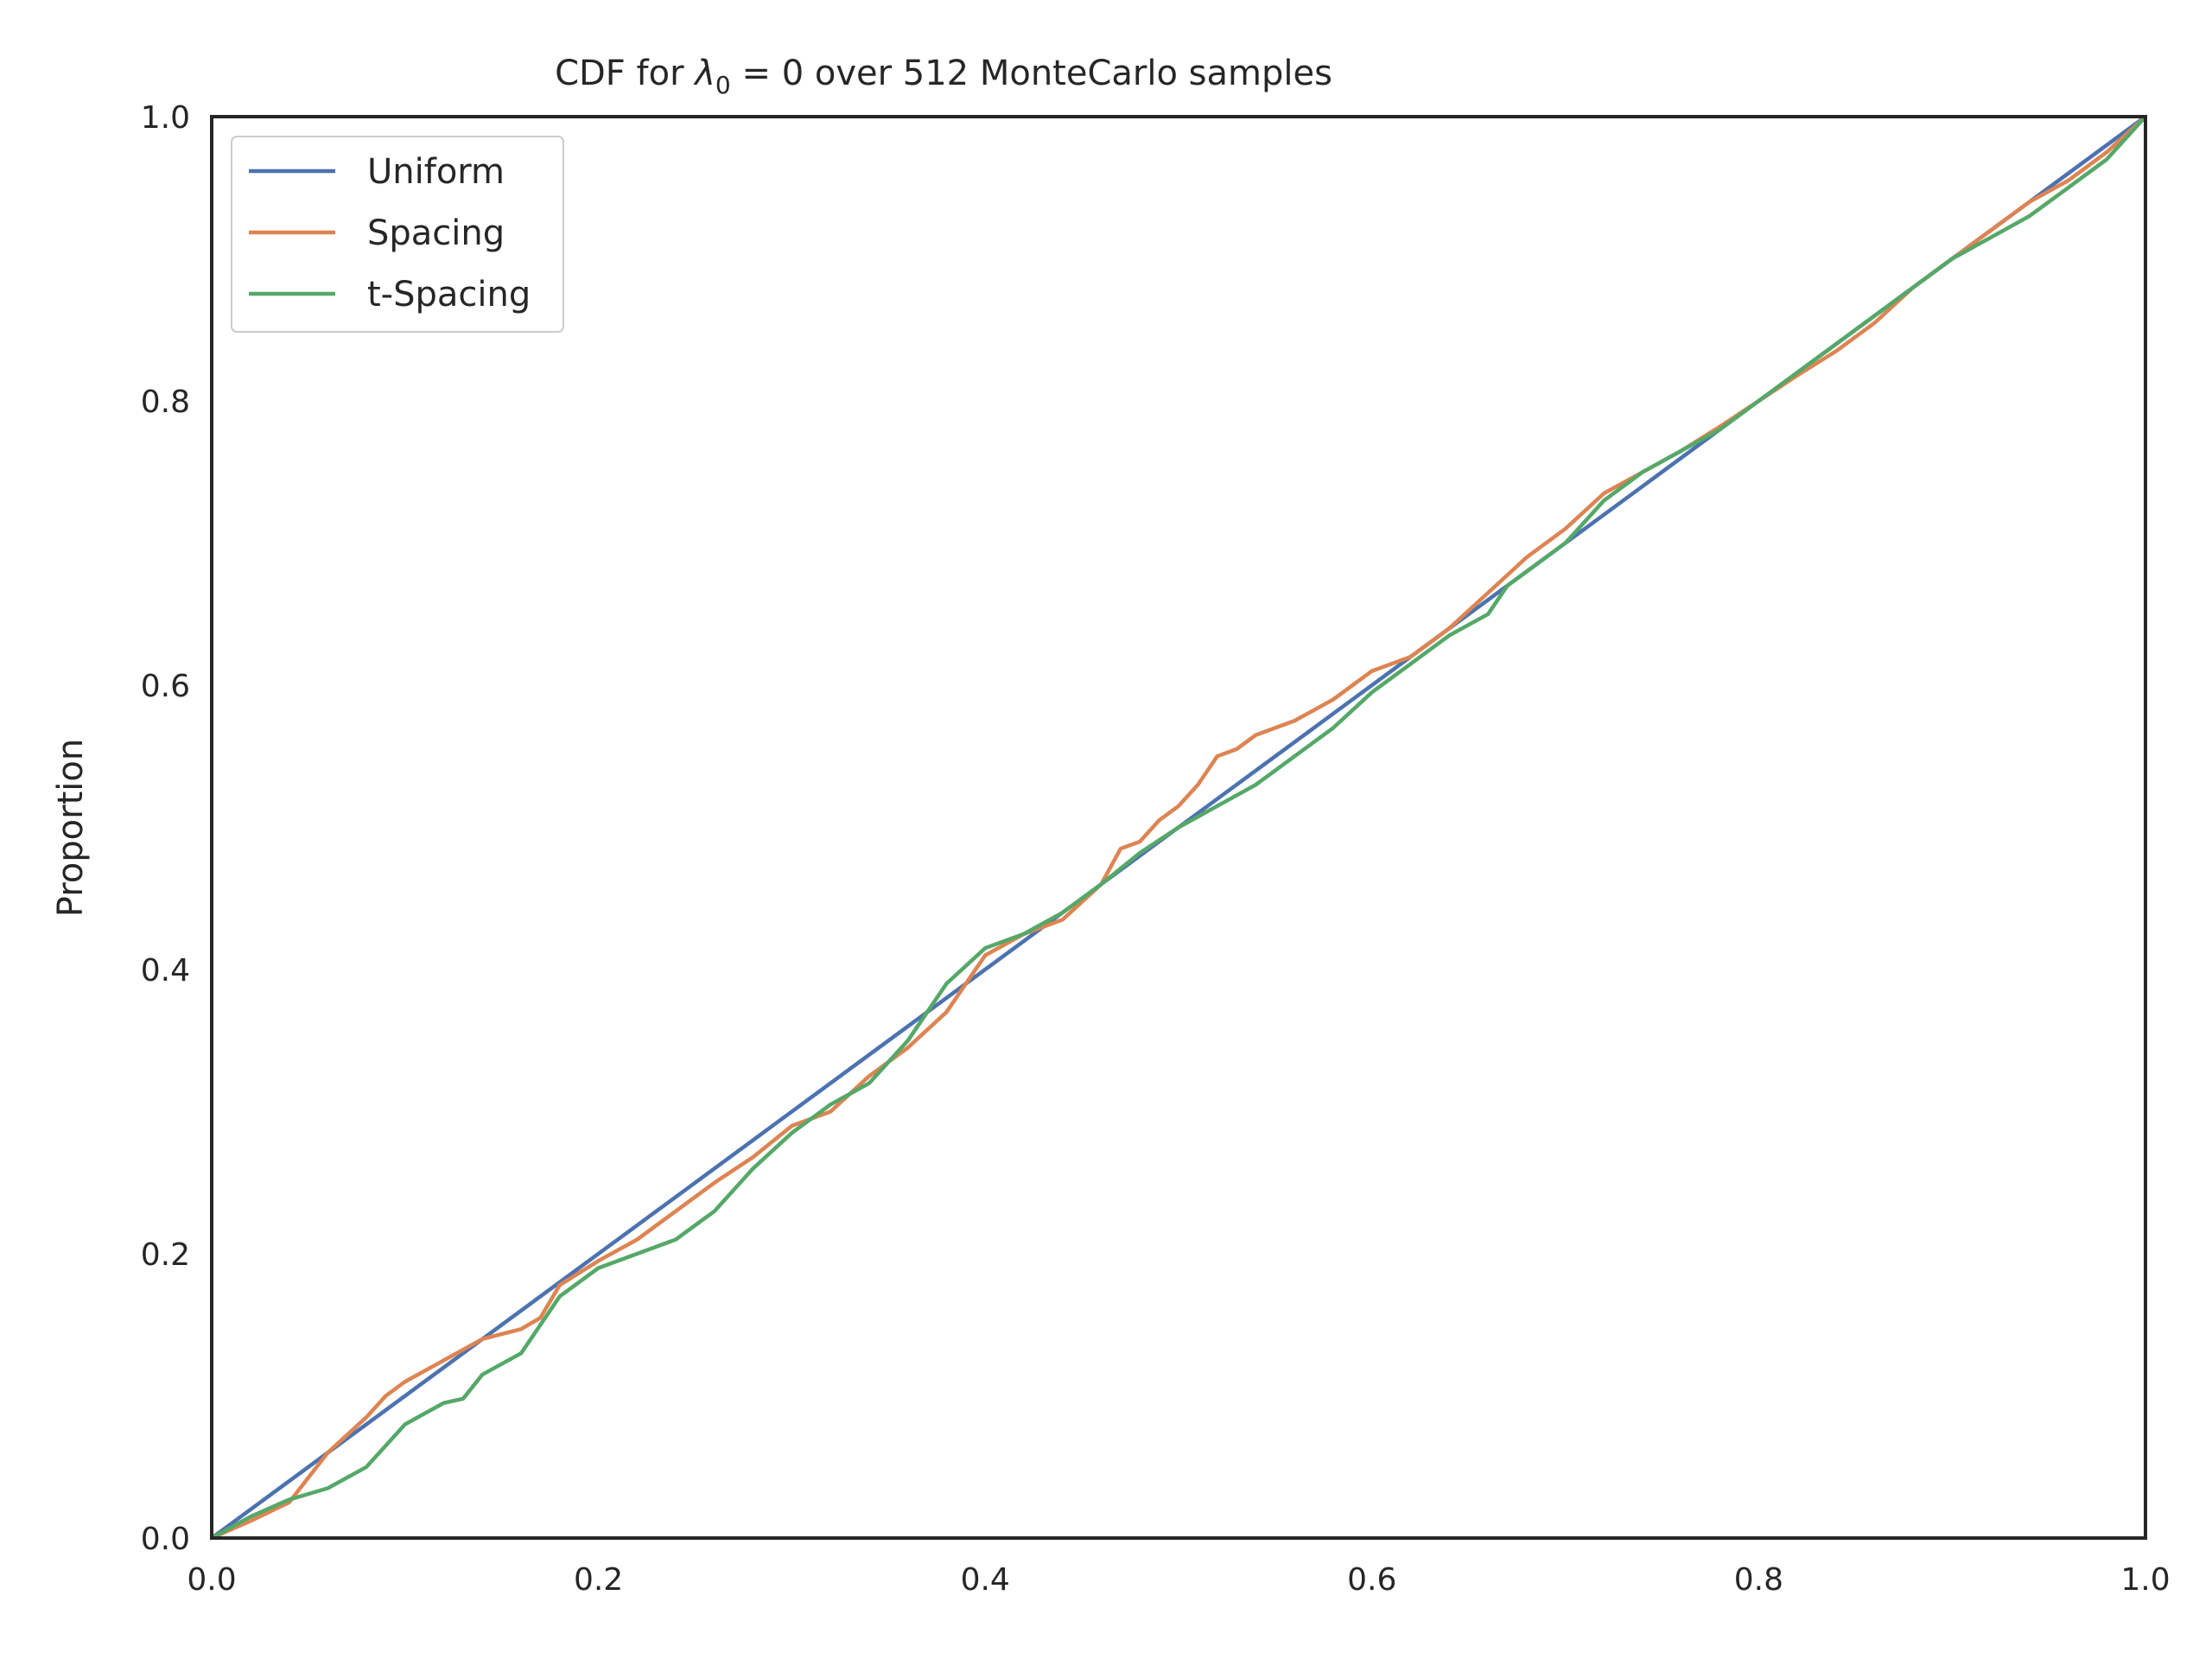 This screenshot has width=2212, height=1659. Describe the element at coordinates (1178, 1580) in the screenshot. I see `x-axis-ticks: 0.0 0.2 0.4 0.6 0.8 1.0` at that location.